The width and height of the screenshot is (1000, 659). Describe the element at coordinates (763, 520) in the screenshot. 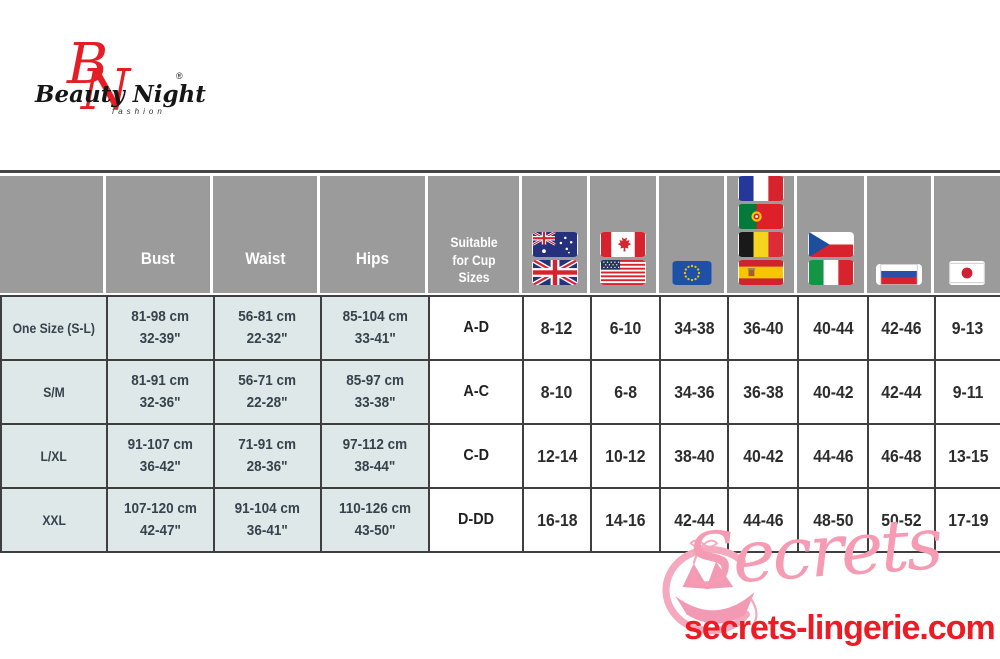

I see `fr-size-cell: 44-46` at that location.